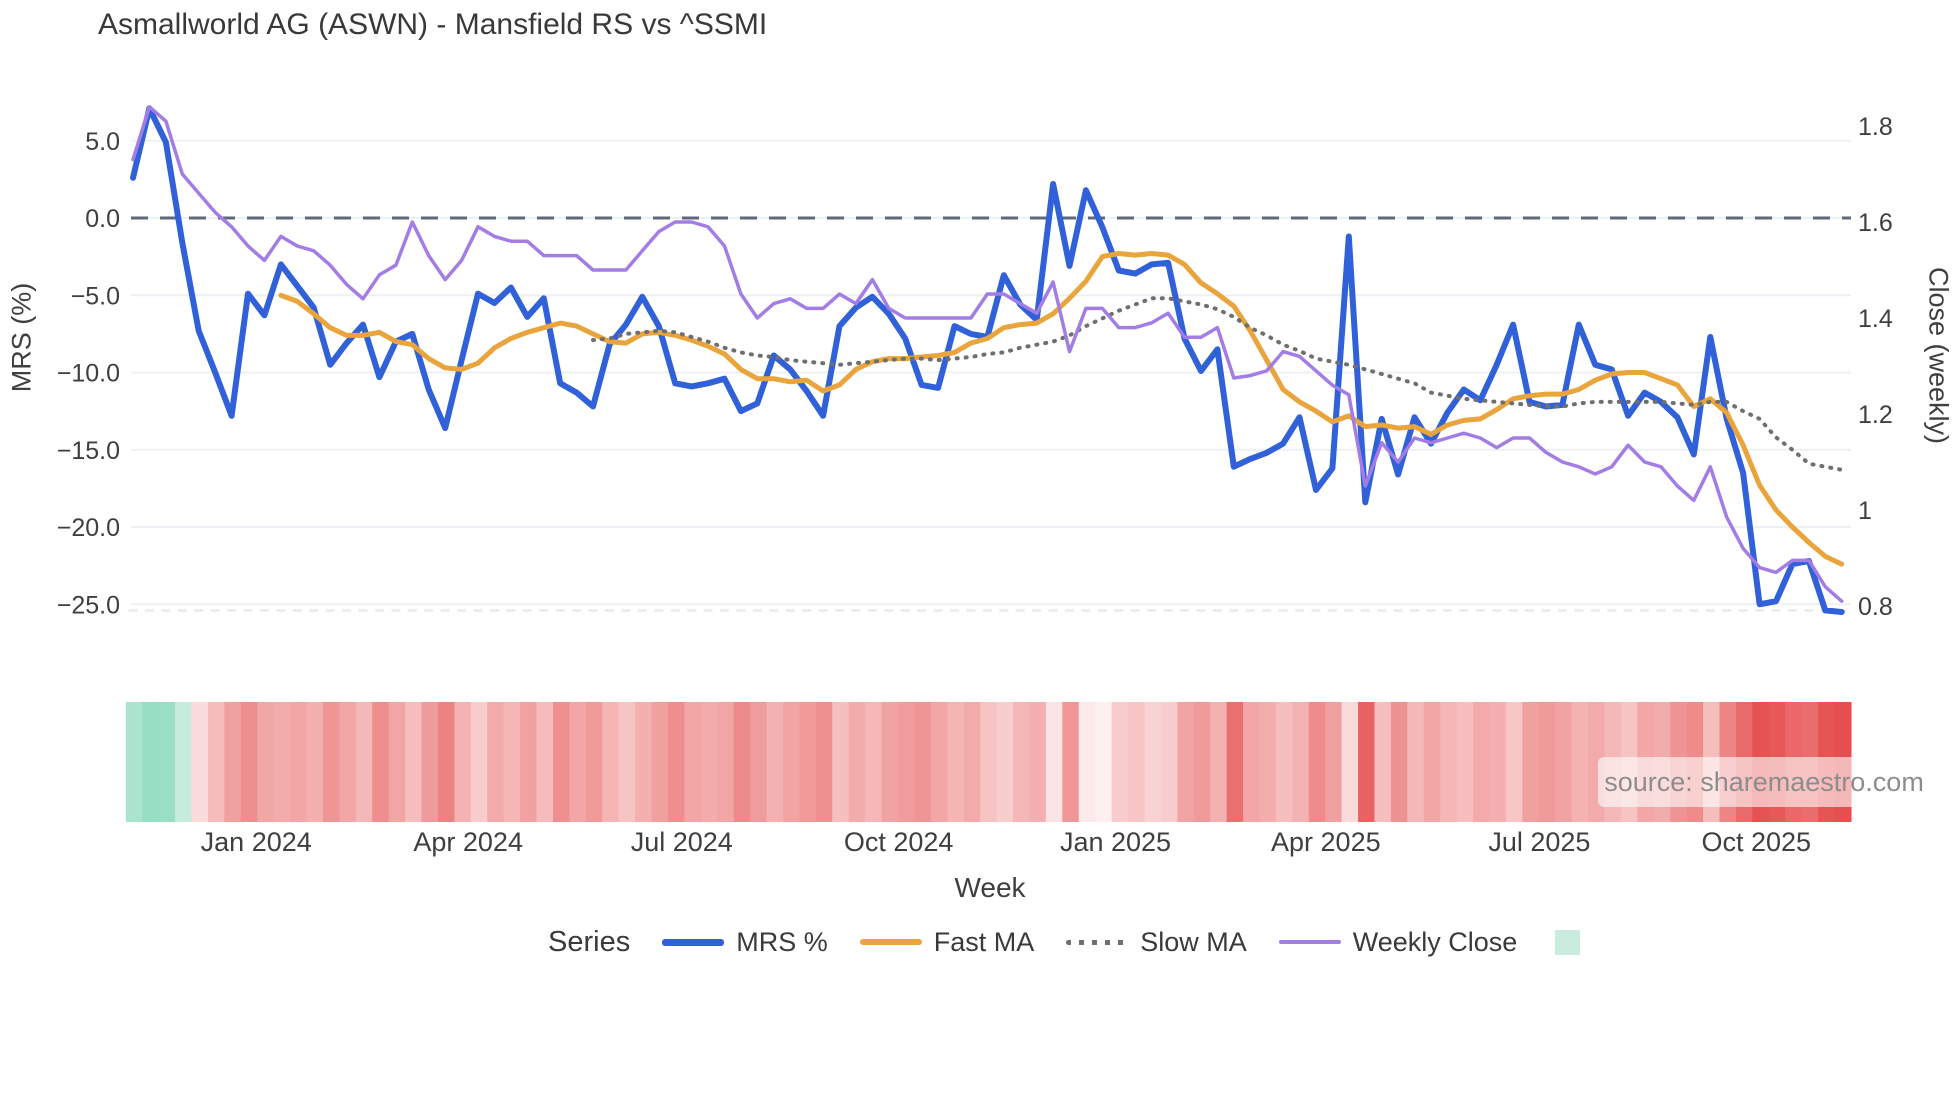 This screenshot has height=1102, width=1960. What do you see at coordinates (1764, 781) in the screenshot?
I see `source-text: source: sharemaestro.com` at bounding box center [1764, 781].